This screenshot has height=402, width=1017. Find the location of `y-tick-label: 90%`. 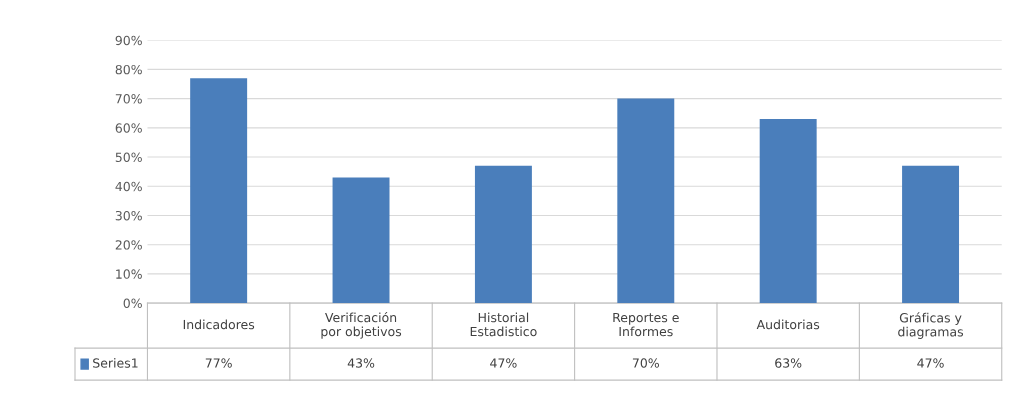

y-tick-label: 90% is located at coordinates (128, 40).